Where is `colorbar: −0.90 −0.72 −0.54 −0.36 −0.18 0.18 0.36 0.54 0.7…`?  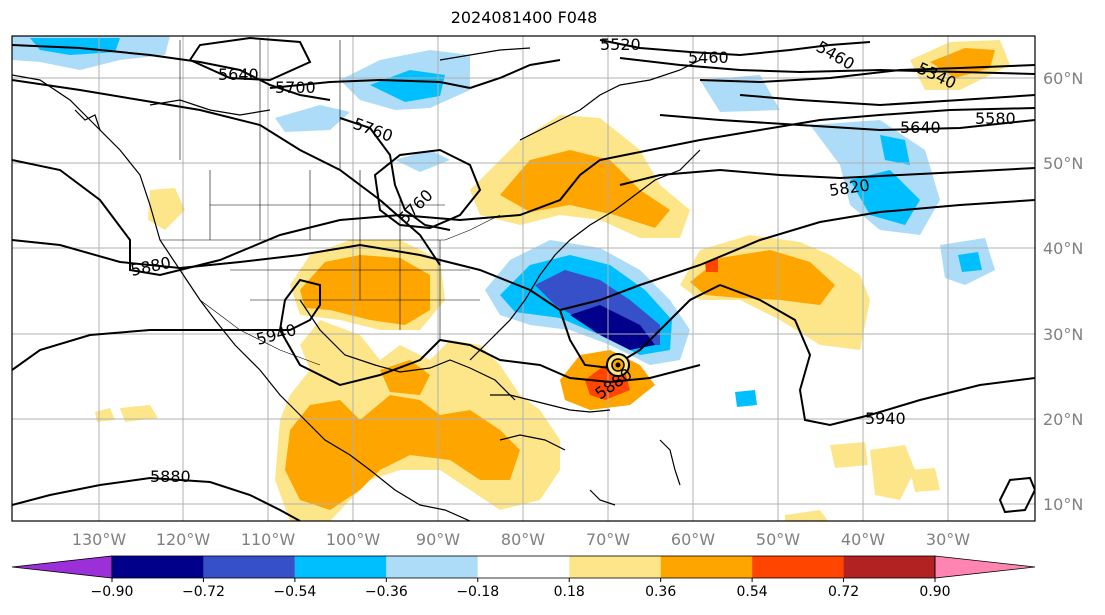 colorbar: −0.90 −0.72 −0.54 −0.36 −0.18 0.18 0.36 0.54 0.7… is located at coordinates (523, 577).